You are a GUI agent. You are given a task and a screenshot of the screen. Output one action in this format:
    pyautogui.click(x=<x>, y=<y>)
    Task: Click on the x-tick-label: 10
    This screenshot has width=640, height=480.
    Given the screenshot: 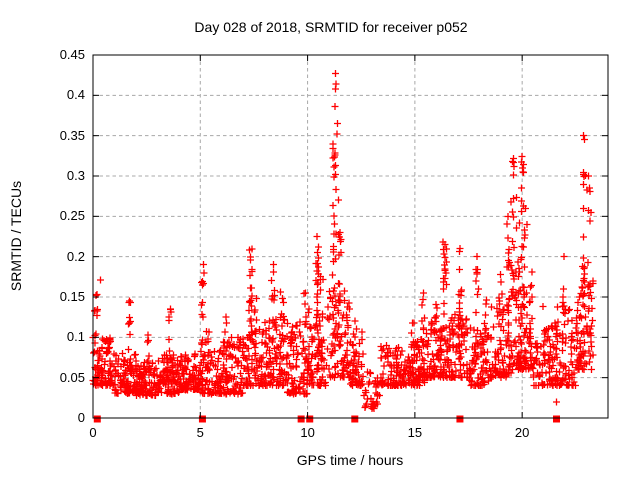 What is the action you would take?
    pyautogui.click(x=307, y=432)
    